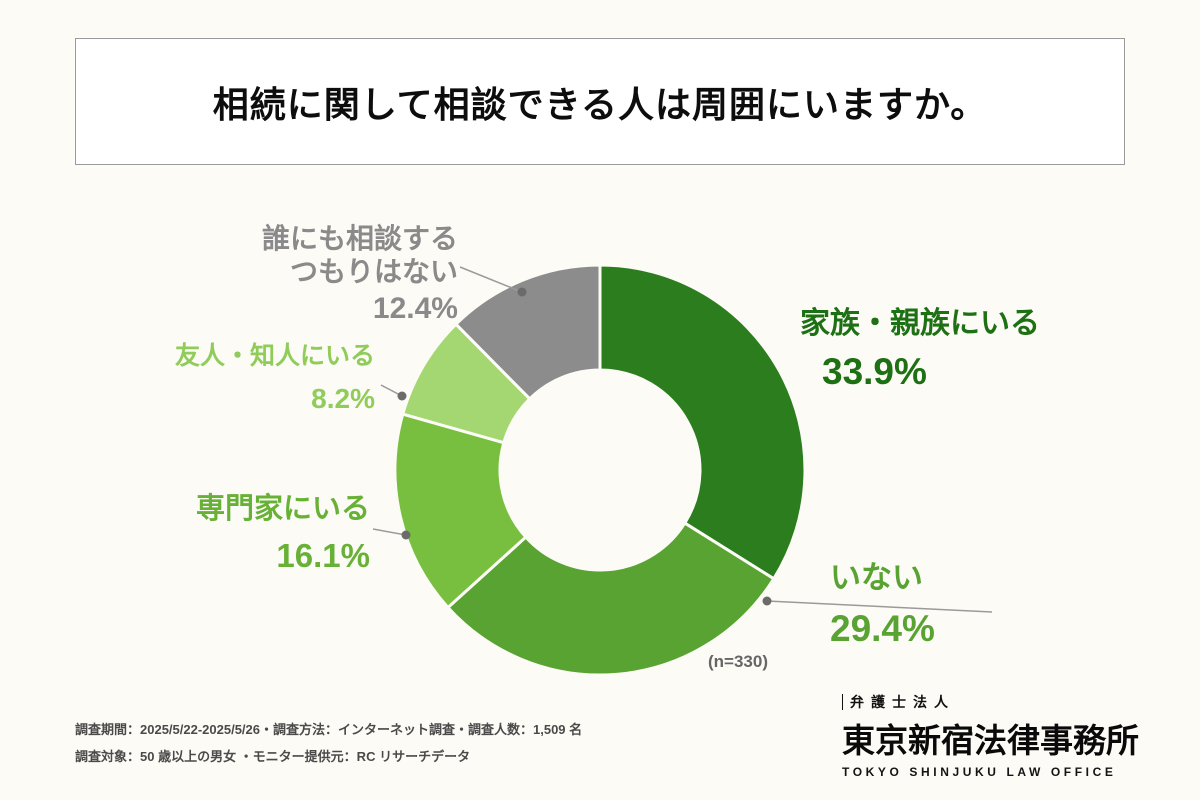  Describe the element at coordinates (415, 309) in the screenshot. I see `segment-percent: 12.4%` at that location.